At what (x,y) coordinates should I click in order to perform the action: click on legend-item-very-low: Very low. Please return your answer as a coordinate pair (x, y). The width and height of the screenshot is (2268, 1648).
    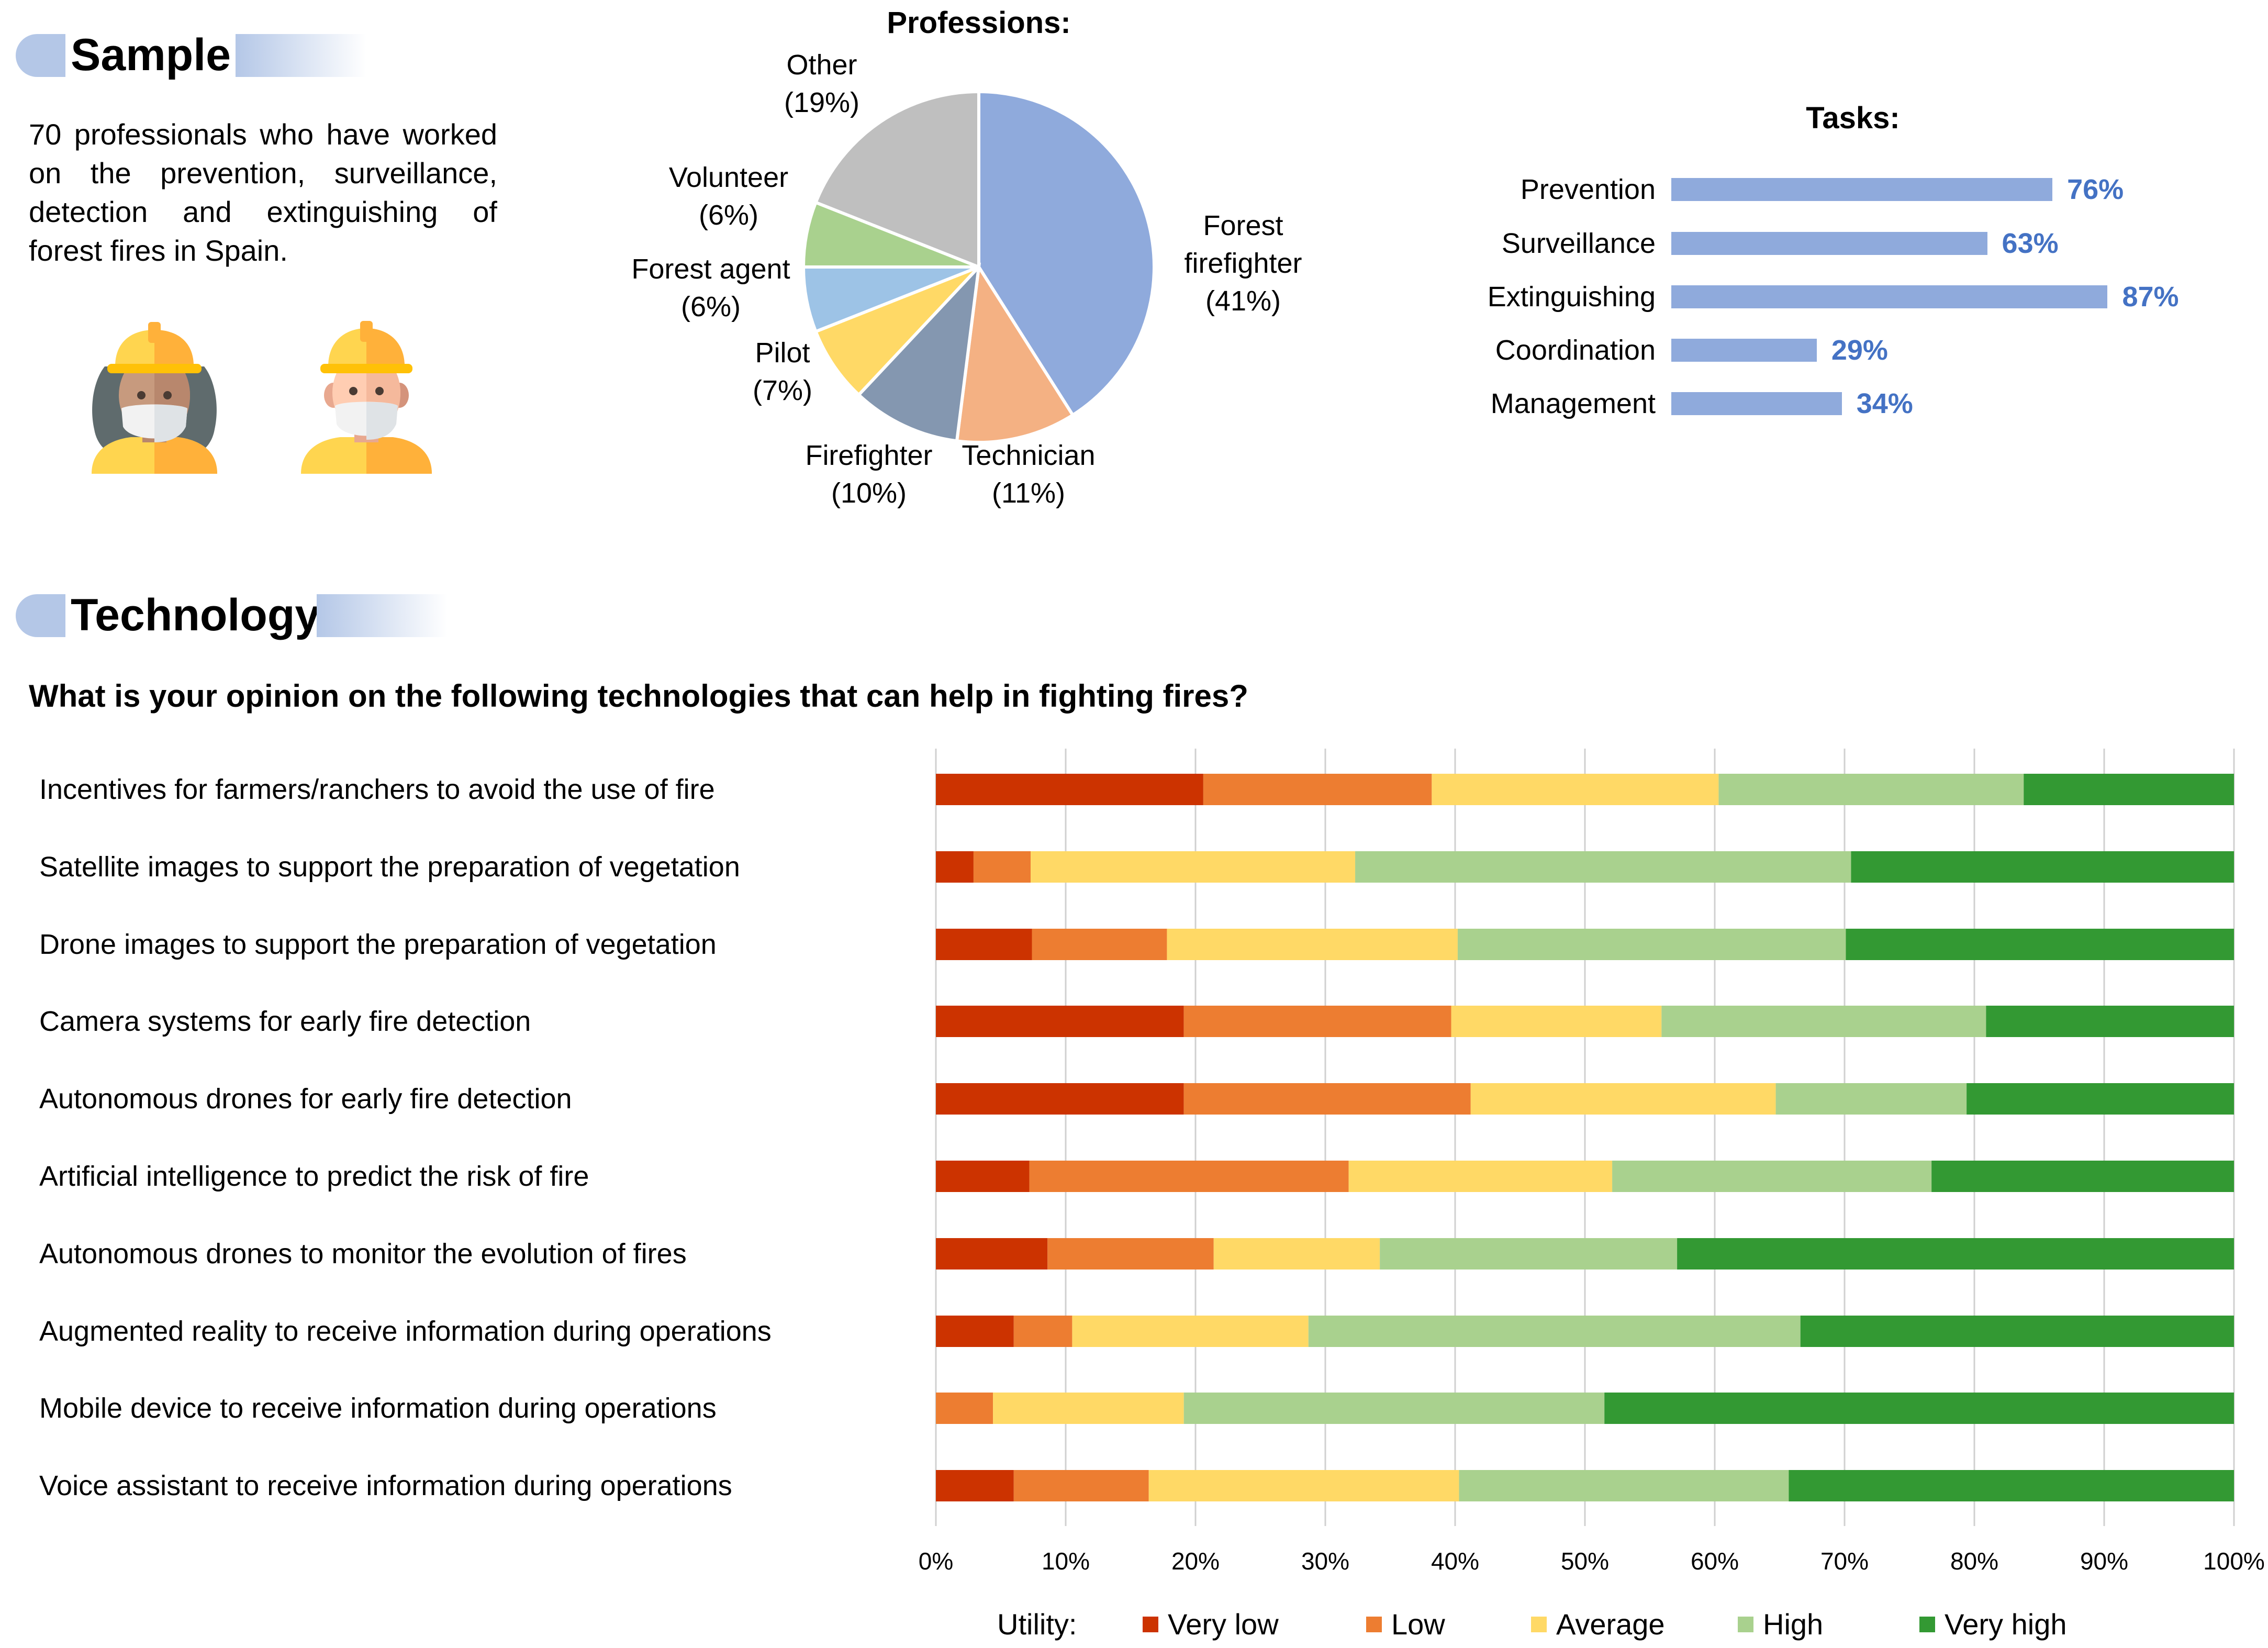
    Looking at the image, I should click on (1211, 1624).